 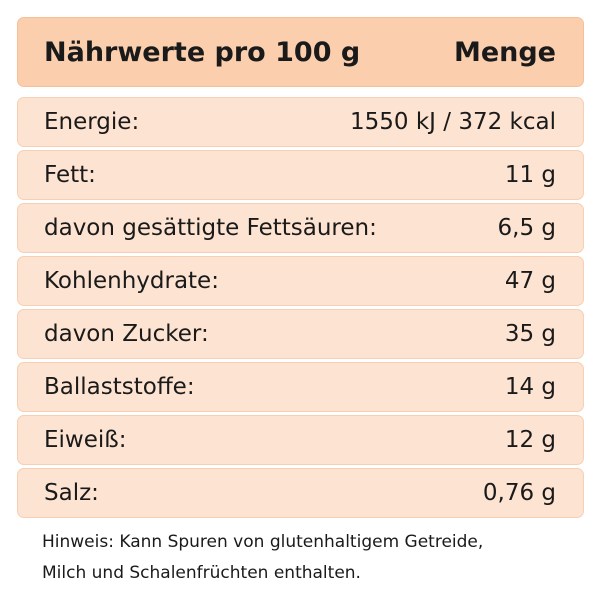 I want to click on nutrient-label: Fett:, so click(x=70, y=175).